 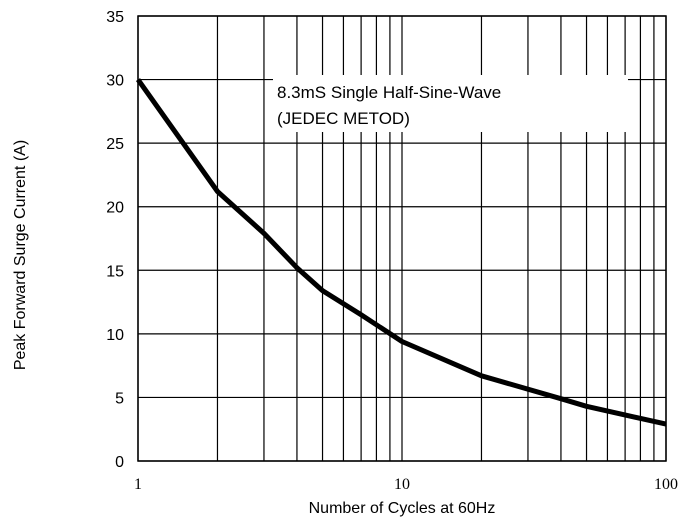 I want to click on y-tick-label: 35, so click(x=115, y=17).